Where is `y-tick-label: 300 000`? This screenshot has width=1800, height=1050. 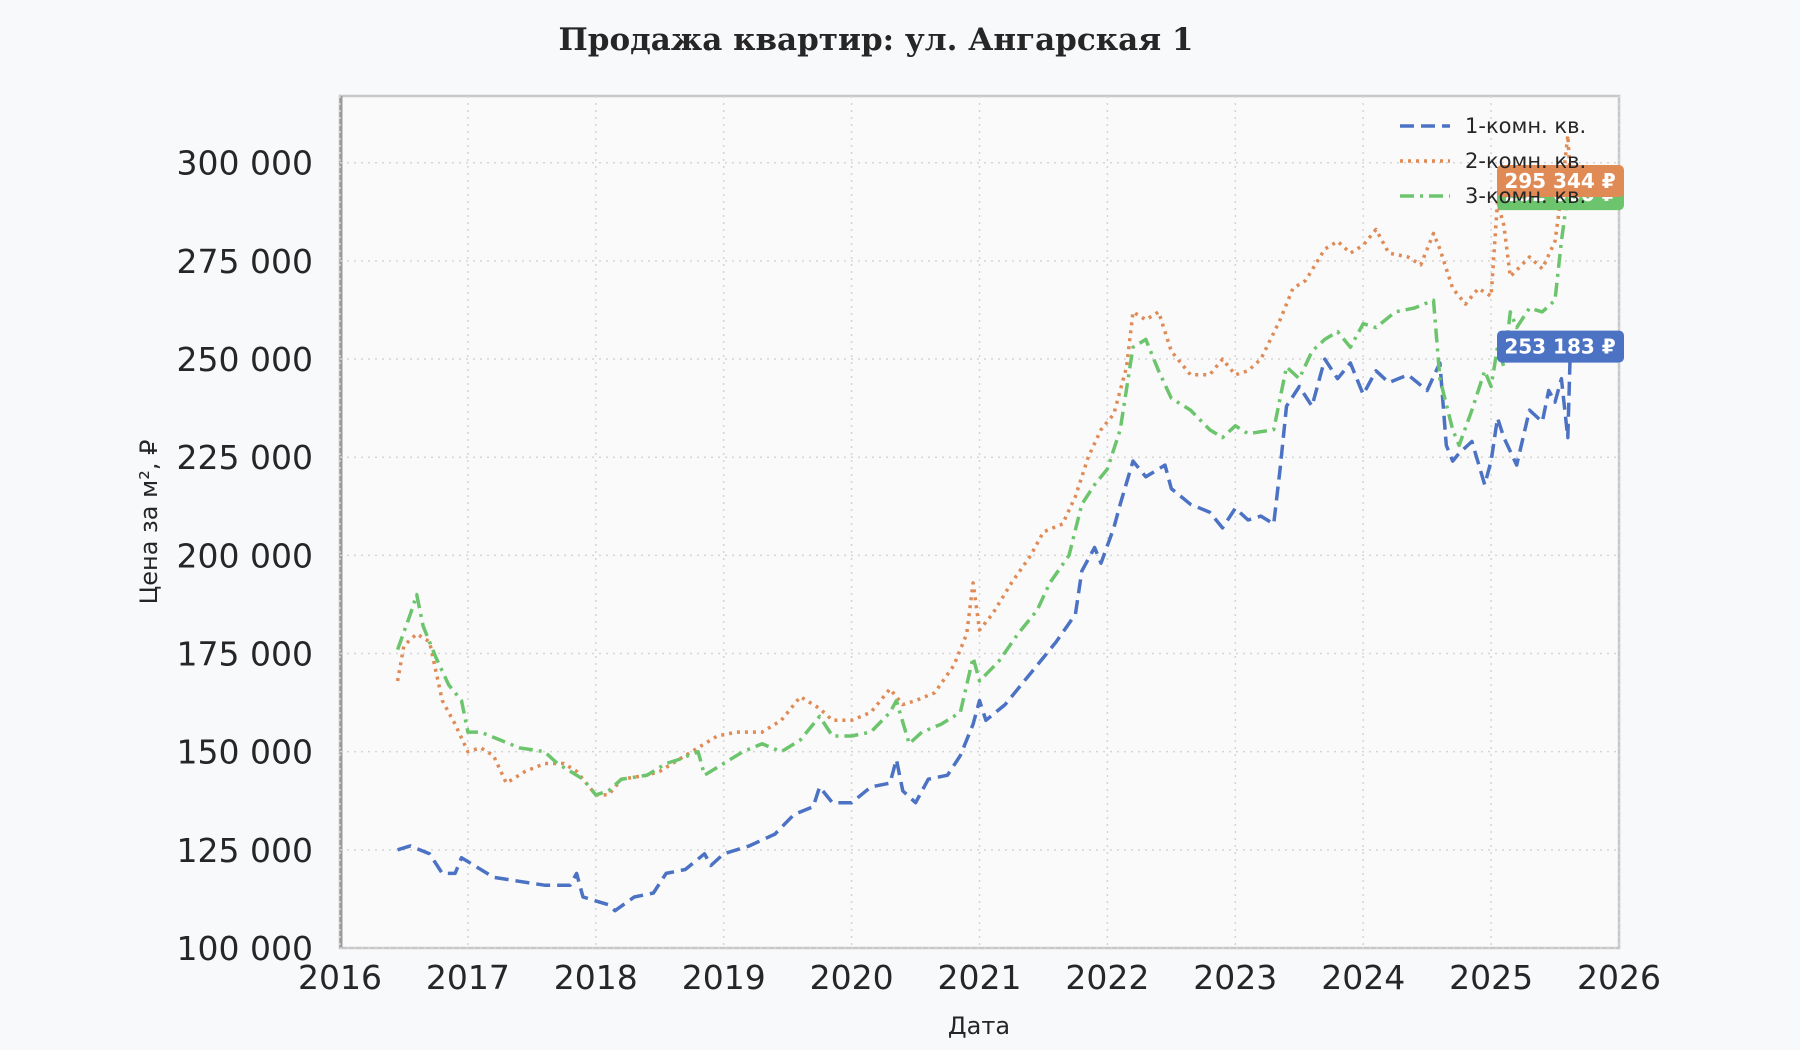
y-tick-label: 300 000 is located at coordinates (245, 163).